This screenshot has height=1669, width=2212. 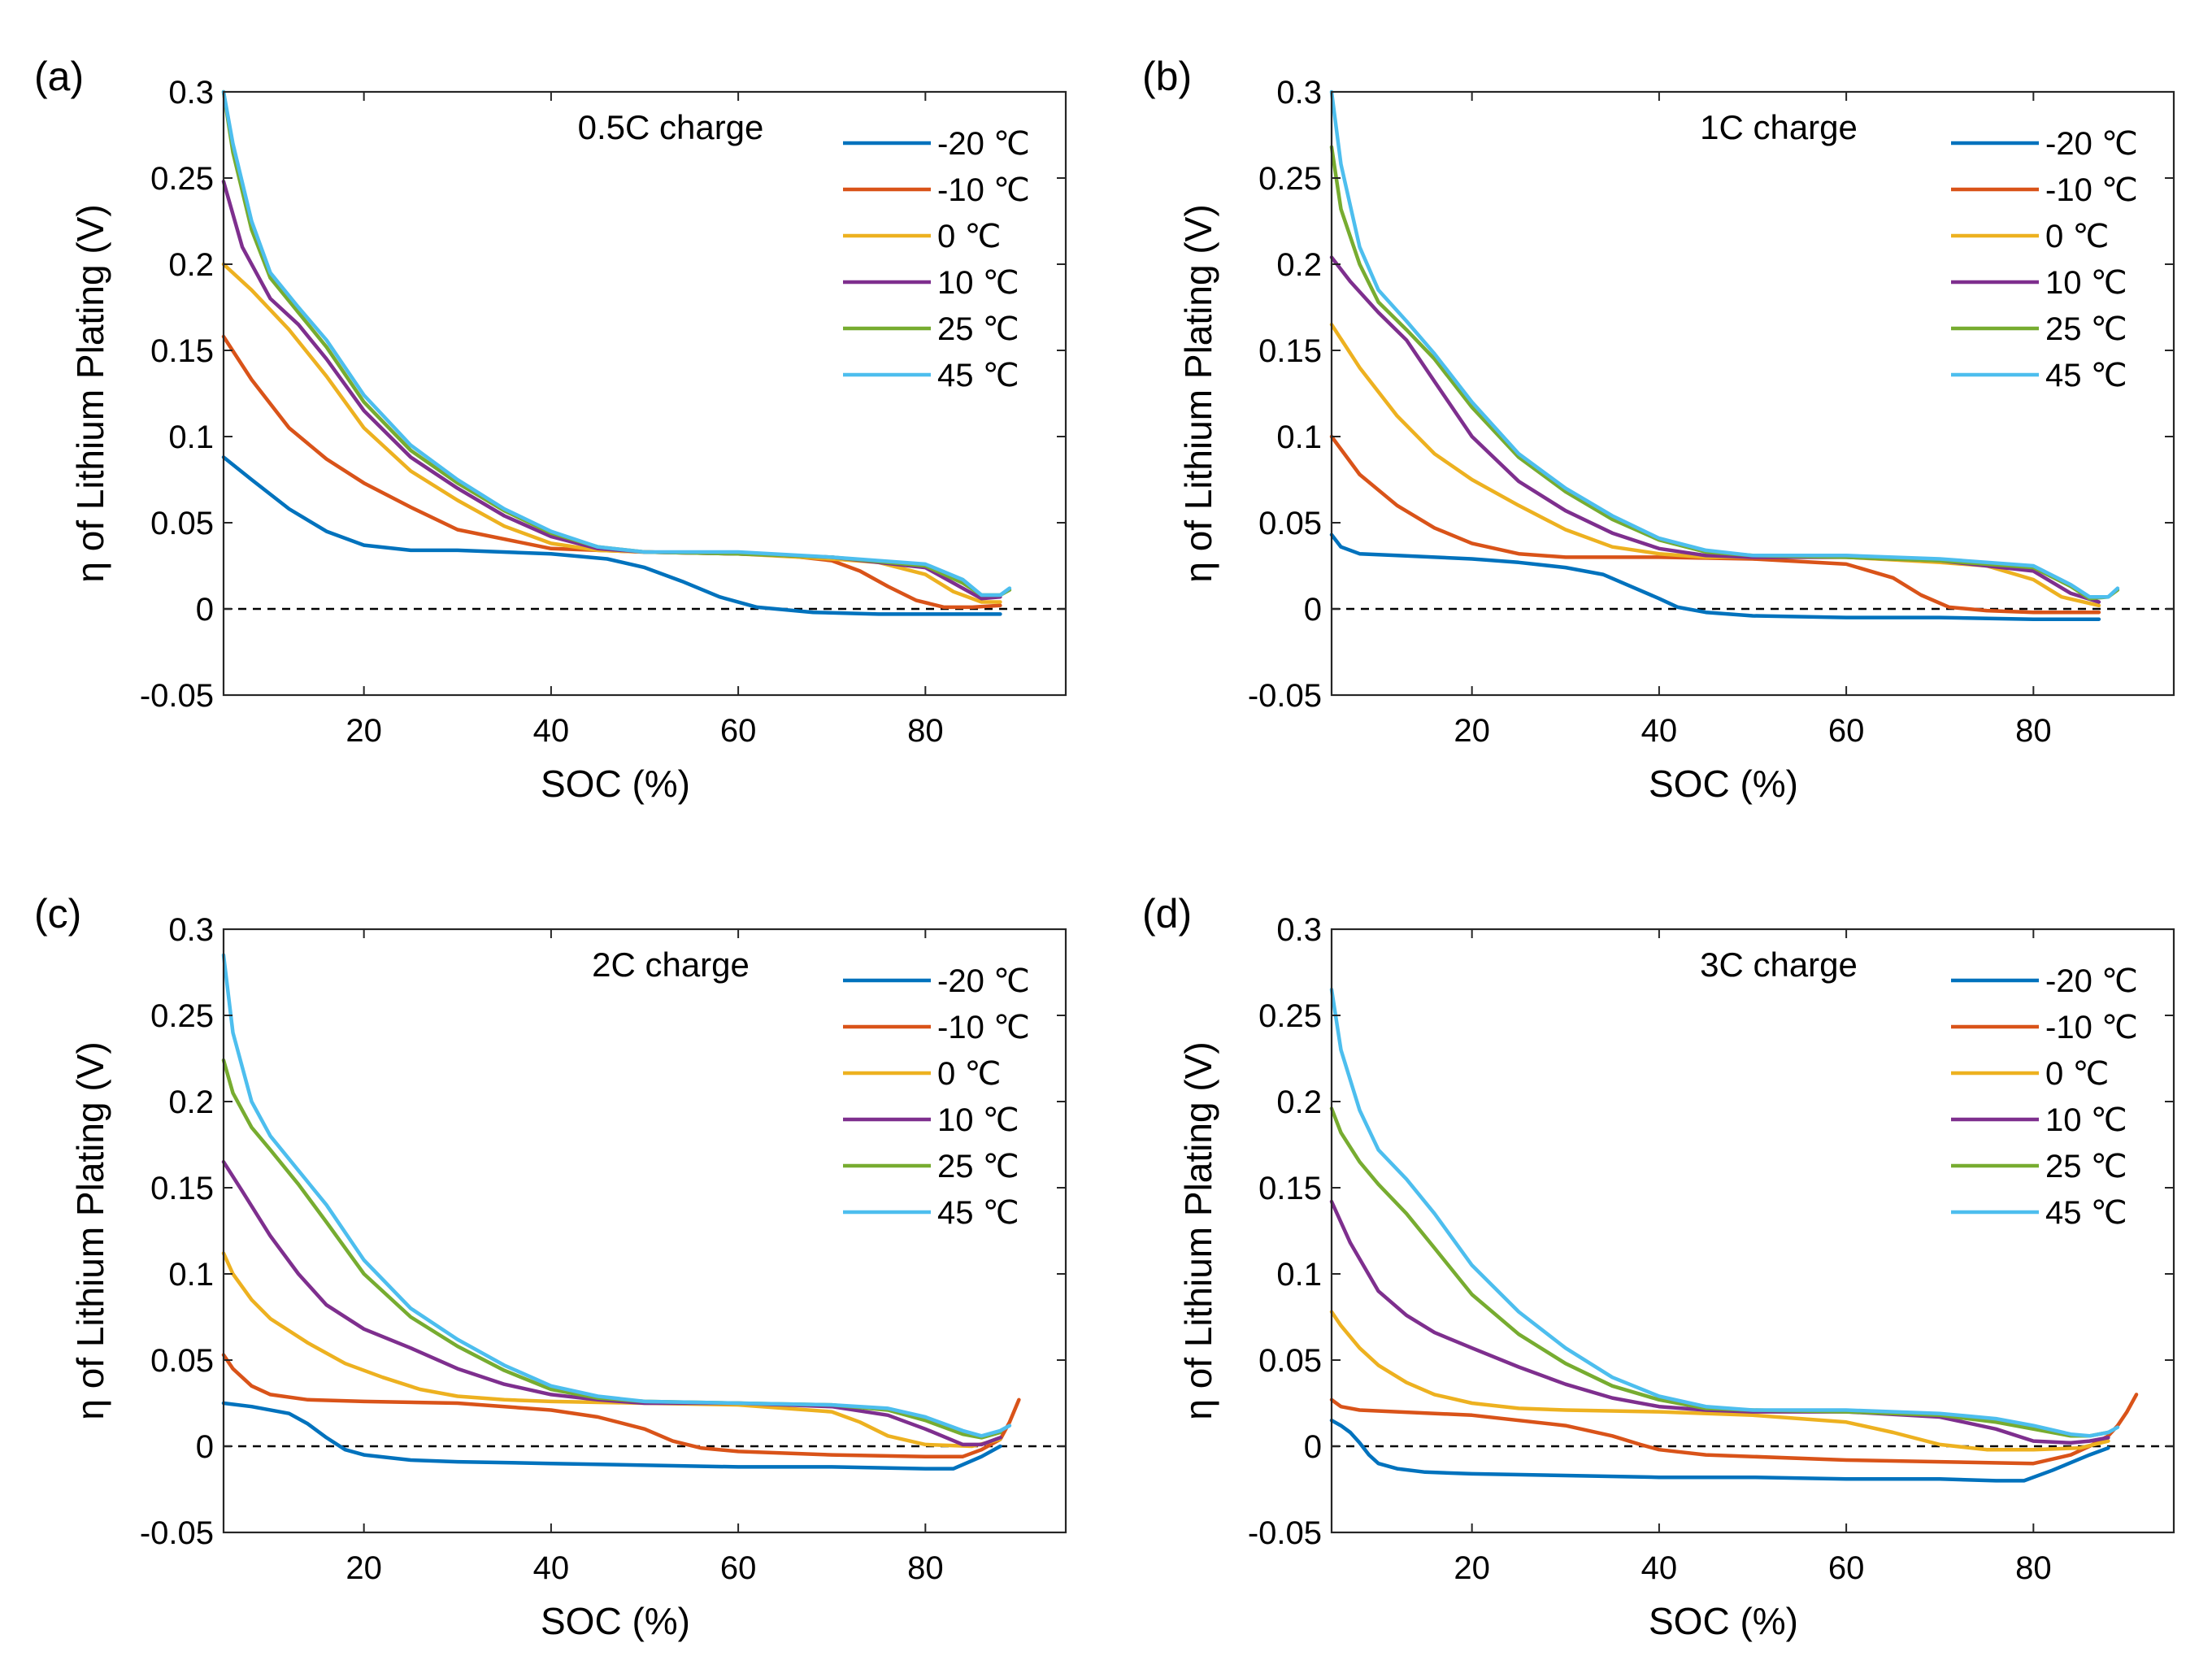 What do you see at coordinates (59, 76) in the screenshot?
I see `panel-label: (a)` at bounding box center [59, 76].